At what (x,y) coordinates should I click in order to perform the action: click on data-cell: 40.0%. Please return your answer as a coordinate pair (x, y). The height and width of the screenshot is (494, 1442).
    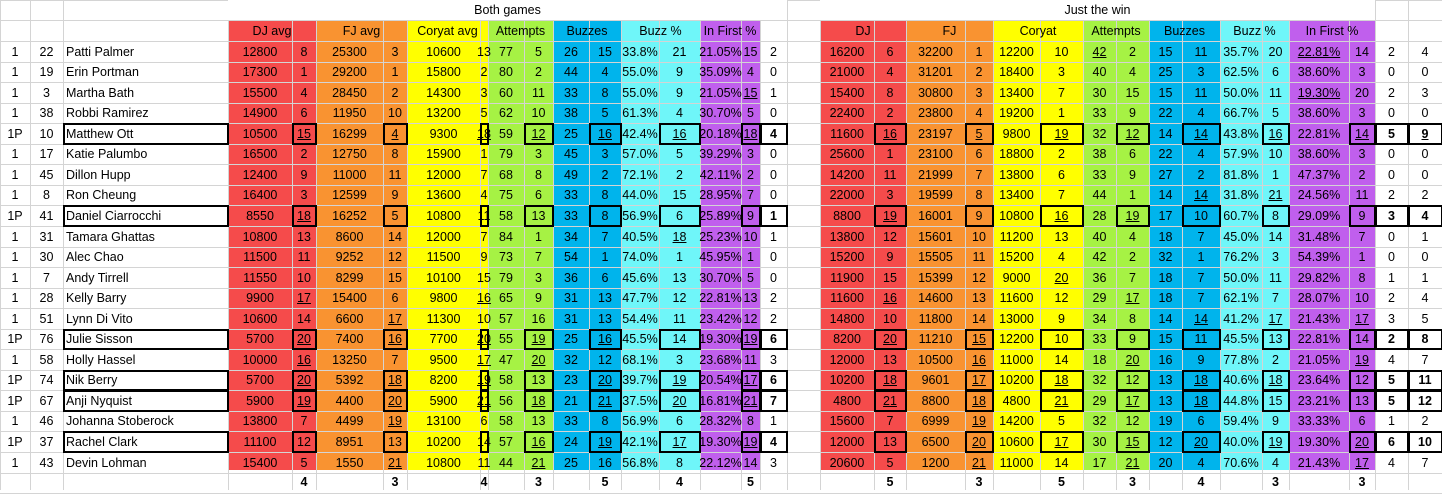
    Looking at the image, I should click on (1241, 441).